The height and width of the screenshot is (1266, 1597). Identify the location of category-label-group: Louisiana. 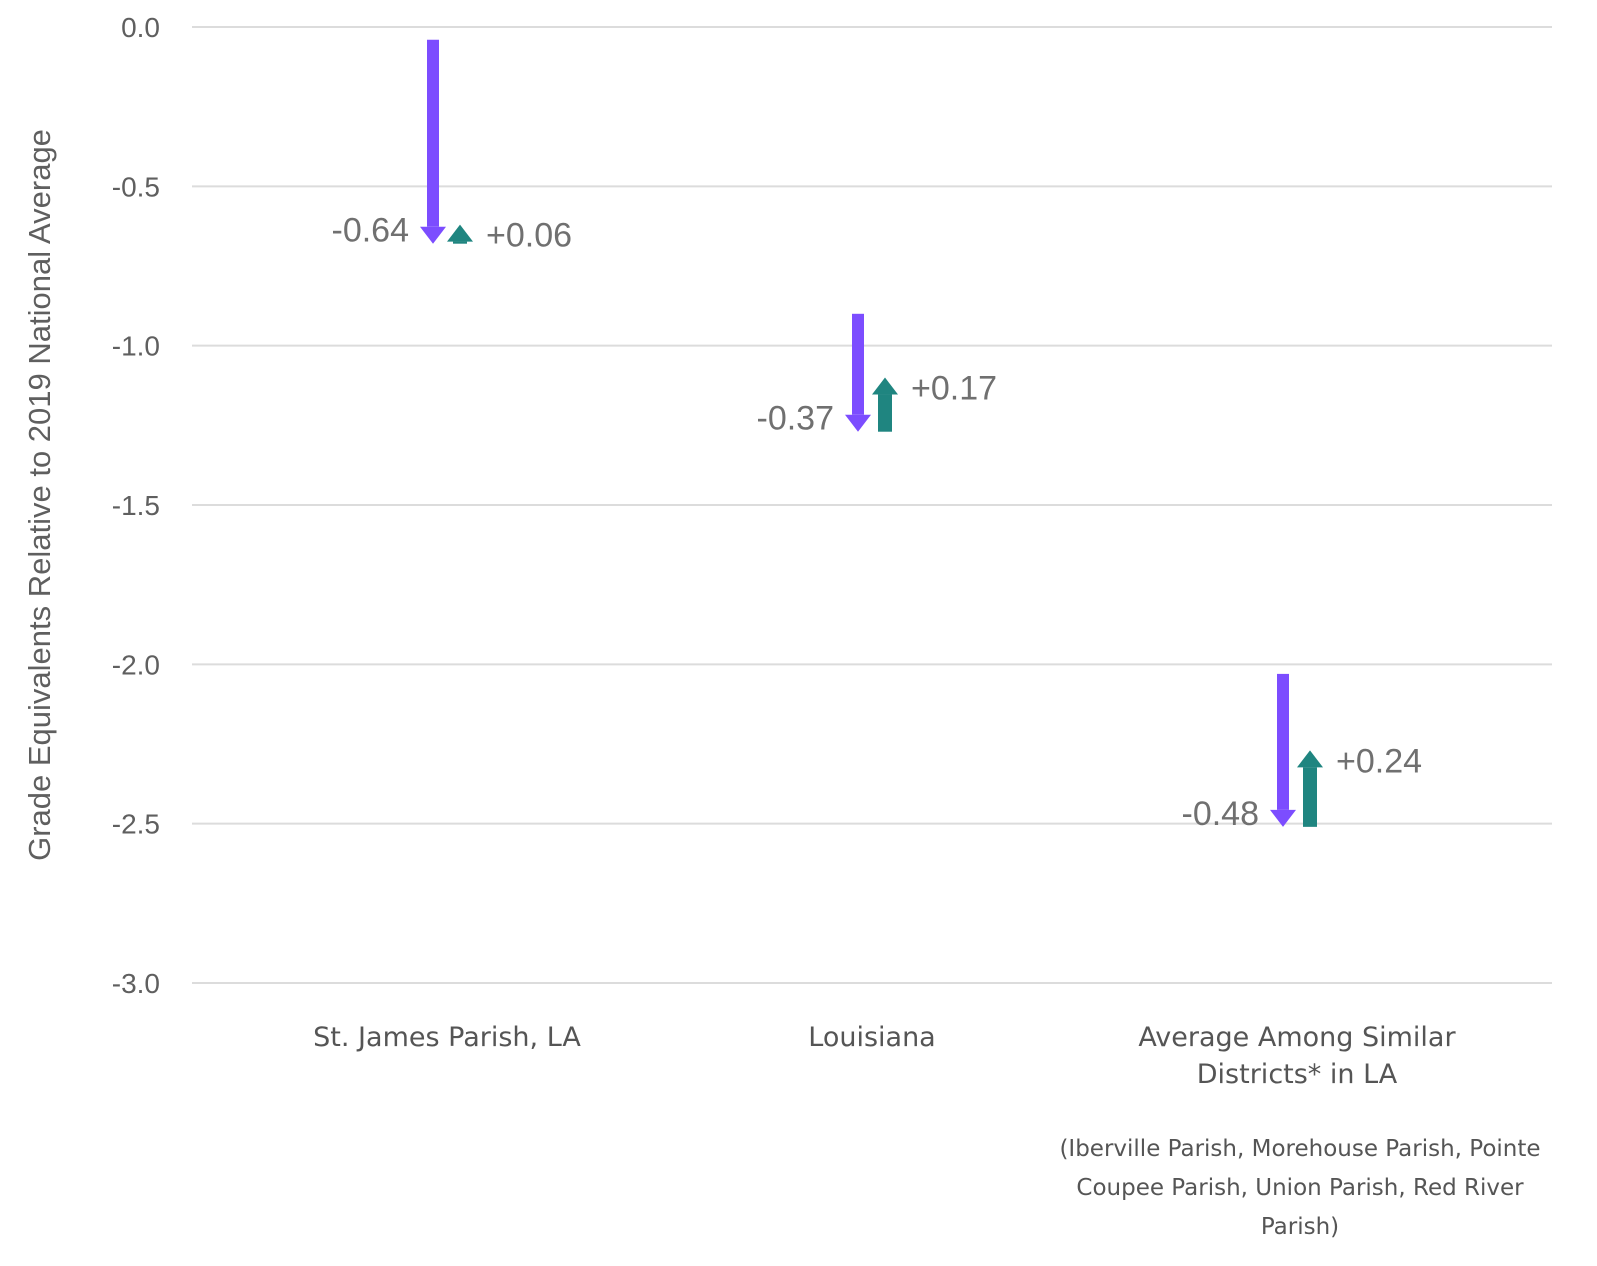
(871, 1037).